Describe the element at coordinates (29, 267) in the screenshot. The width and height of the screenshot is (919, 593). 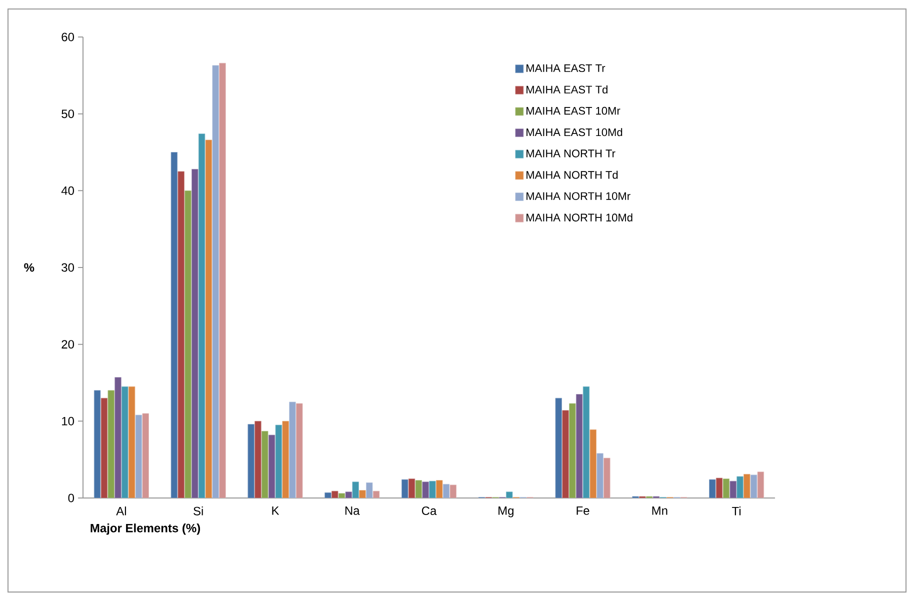
I see `y-axis-title: %` at that location.